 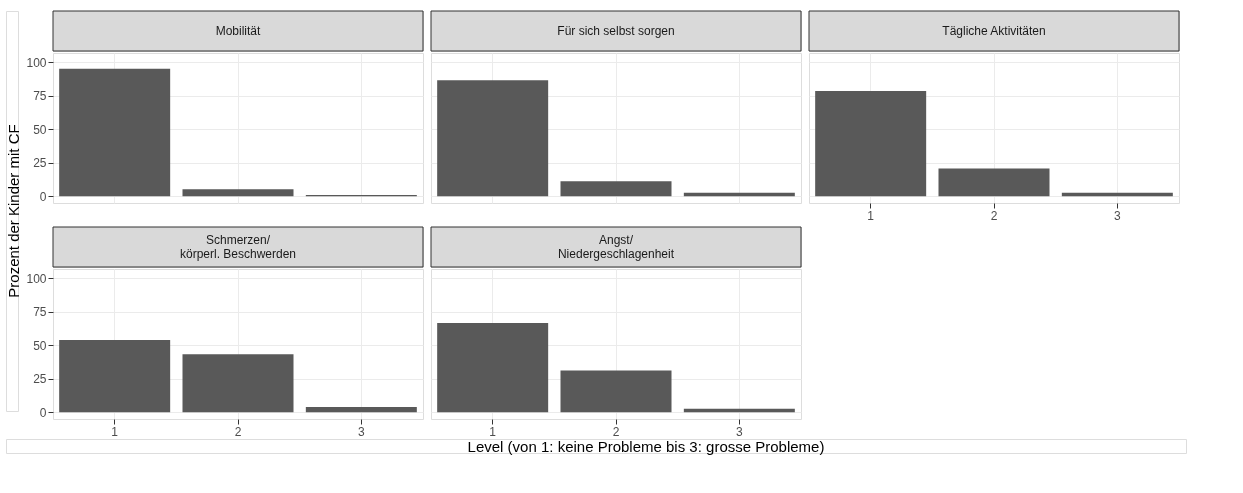 What do you see at coordinates (616, 247) in the screenshot?
I see `chart-title: Angst/ Niedergeschlagenheit` at bounding box center [616, 247].